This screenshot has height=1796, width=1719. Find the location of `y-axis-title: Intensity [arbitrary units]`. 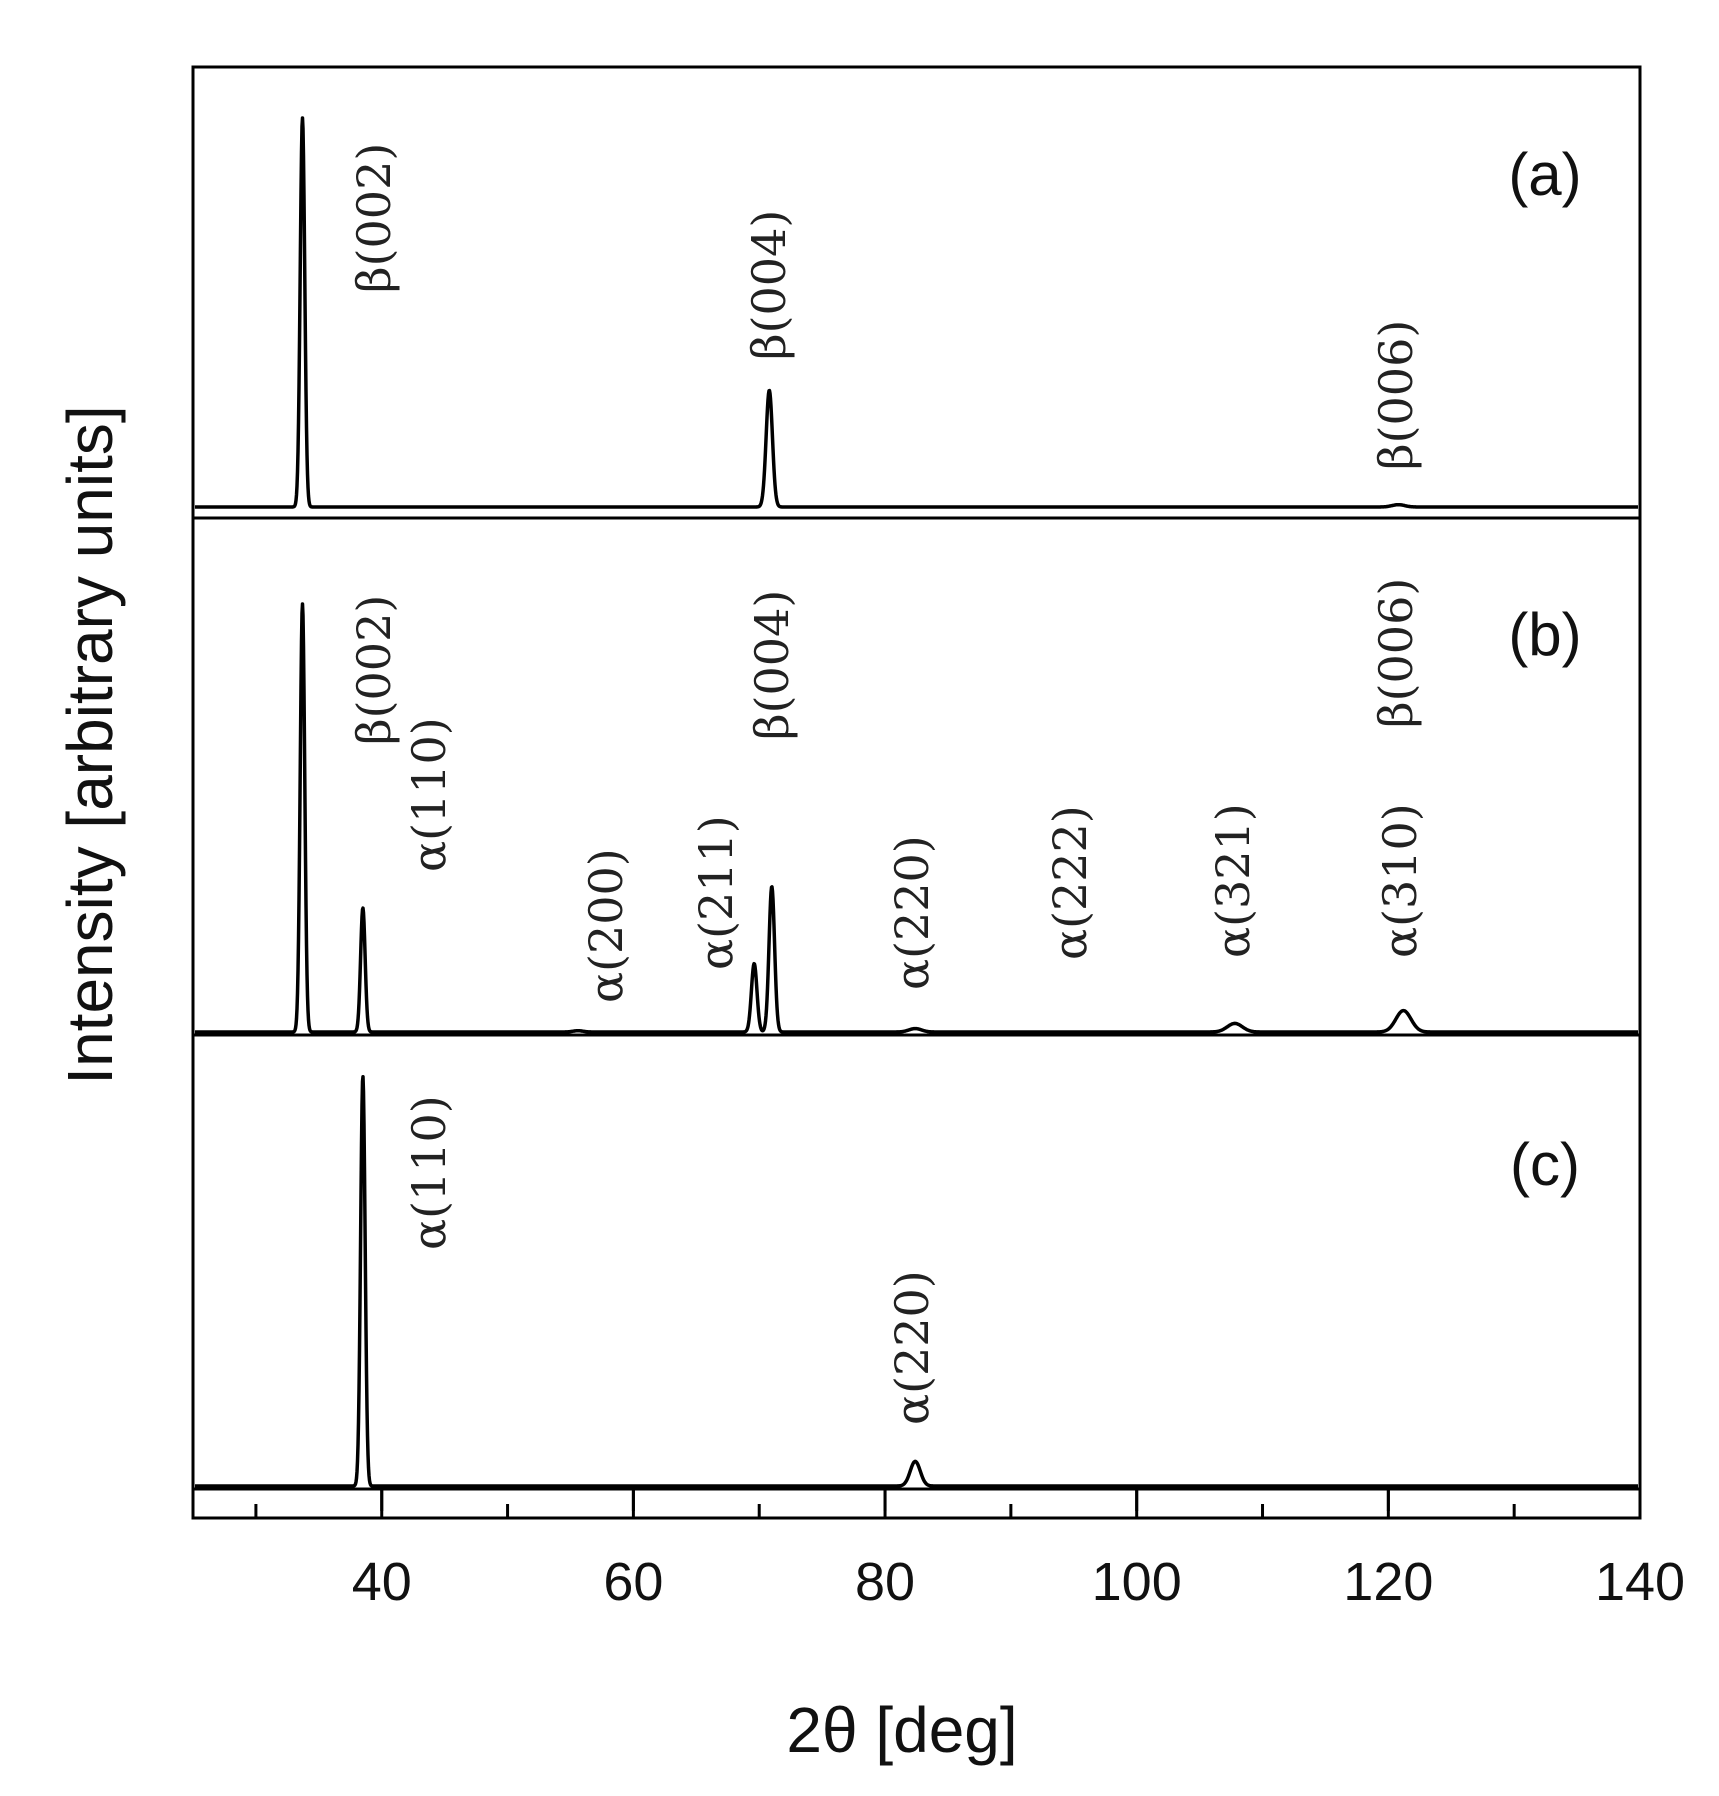

y-axis-title: Intensity [arbitrary units] is located at coordinates (90, 744).